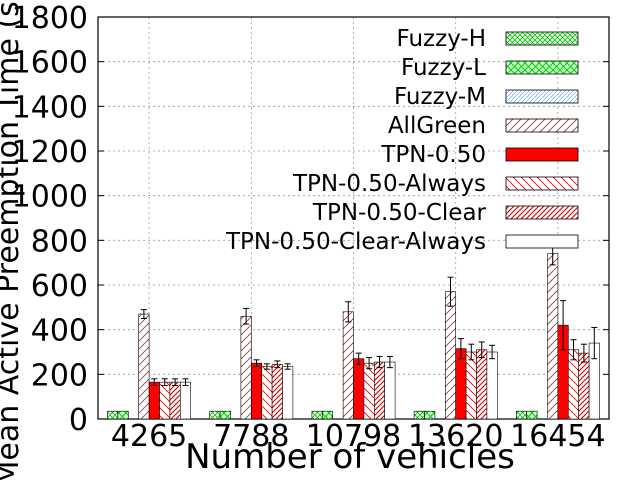 This screenshot has width=640, height=480. Describe the element at coordinates (492, 385) in the screenshot. I see `bar-tpn-0.50-clear-always-13620` at that location.